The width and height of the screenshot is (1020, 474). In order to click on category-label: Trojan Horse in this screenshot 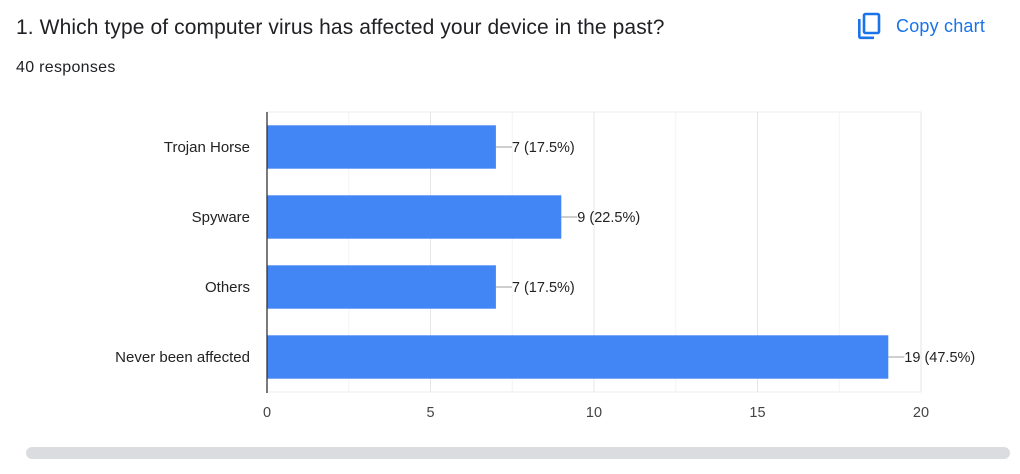, I will do `click(207, 147)`.